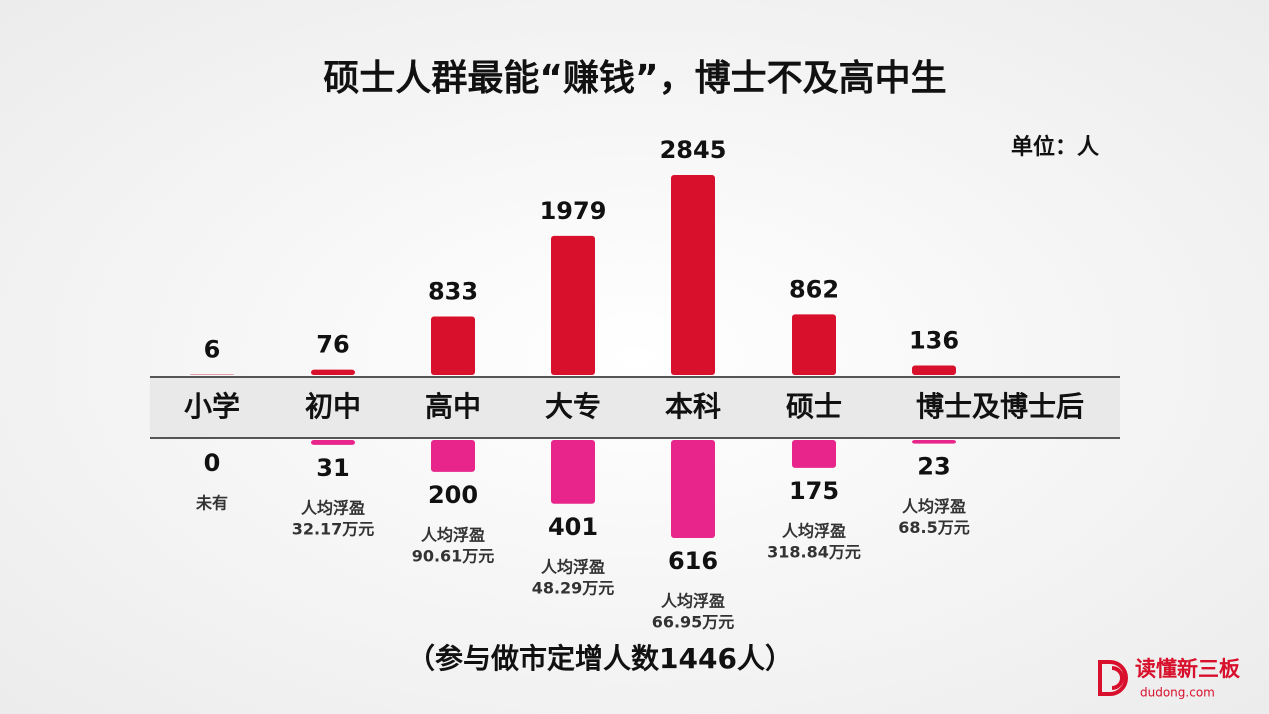 This screenshot has width=1269, height=714. I want to click on category-label: 大专, so click(573, 406).